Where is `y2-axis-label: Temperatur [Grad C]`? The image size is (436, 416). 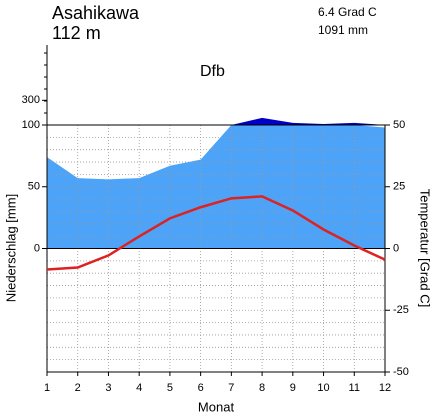 y2-axis-label: Temperatur [Grad C] is located at coordinates (425, 248).